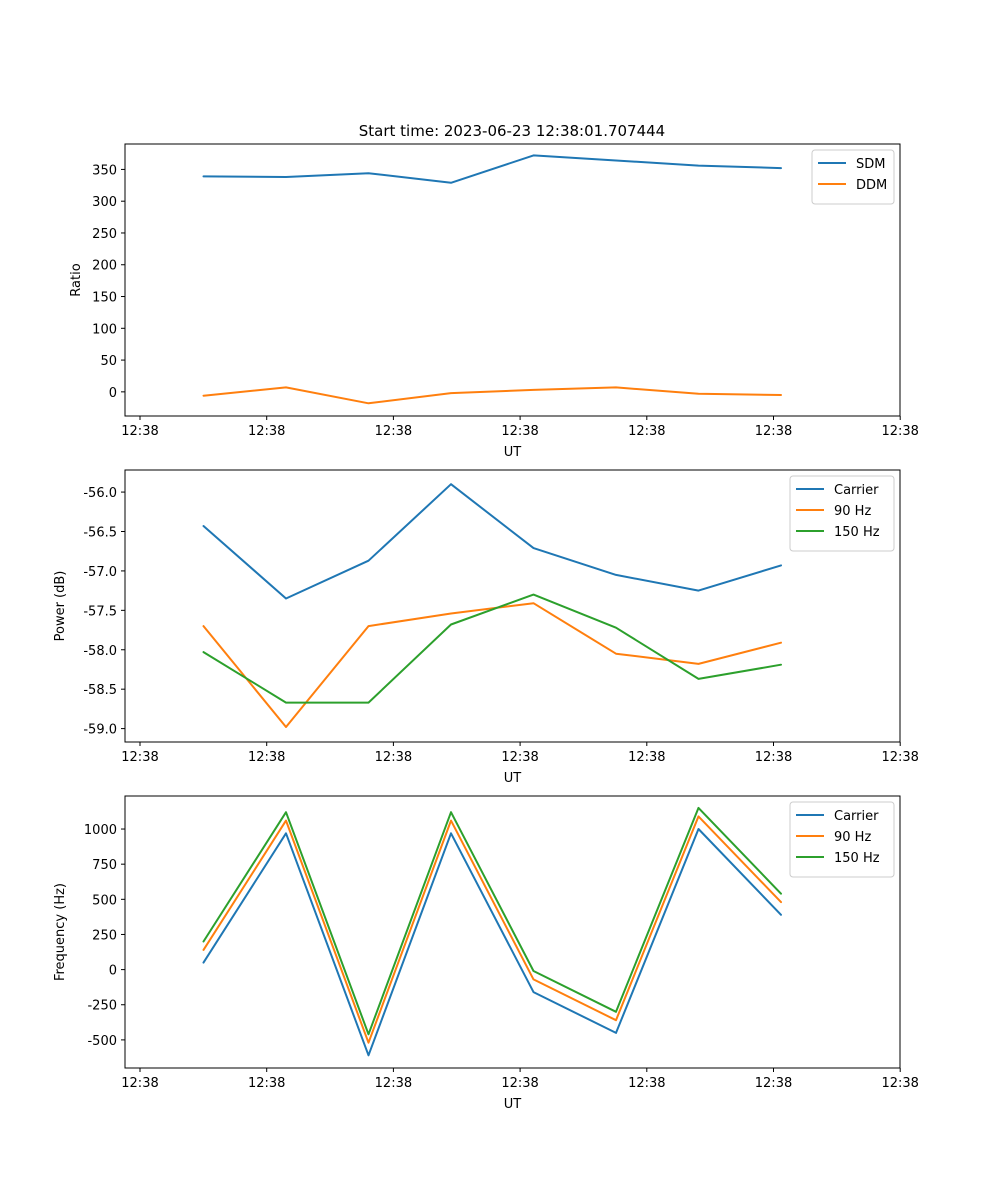 This screenshot has width=1000, height=1200. I want to click on y-tick-label: 100, so click(104, 329).